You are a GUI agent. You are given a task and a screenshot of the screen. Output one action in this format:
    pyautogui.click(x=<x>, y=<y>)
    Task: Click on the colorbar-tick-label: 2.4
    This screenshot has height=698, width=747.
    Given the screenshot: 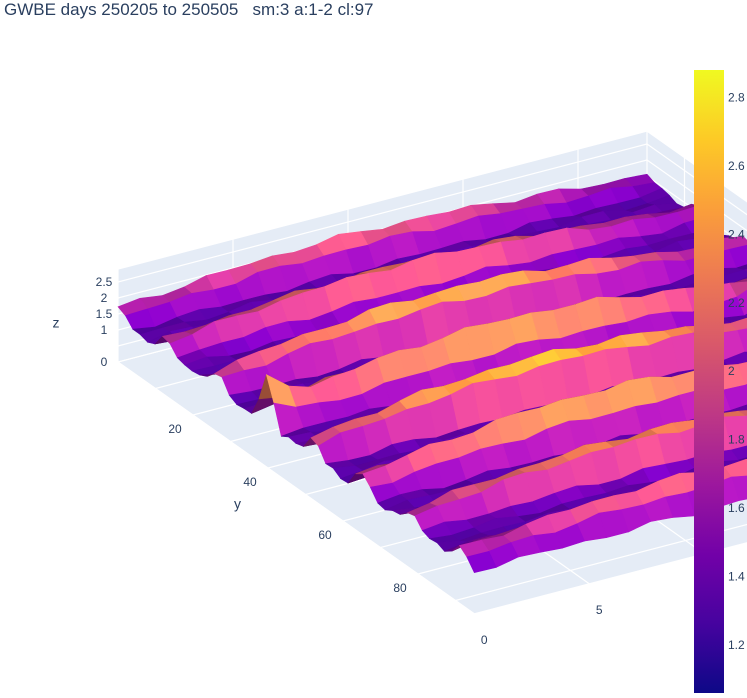 What is the action you would take?
    pyautogui.click(x=736, y=234)
    